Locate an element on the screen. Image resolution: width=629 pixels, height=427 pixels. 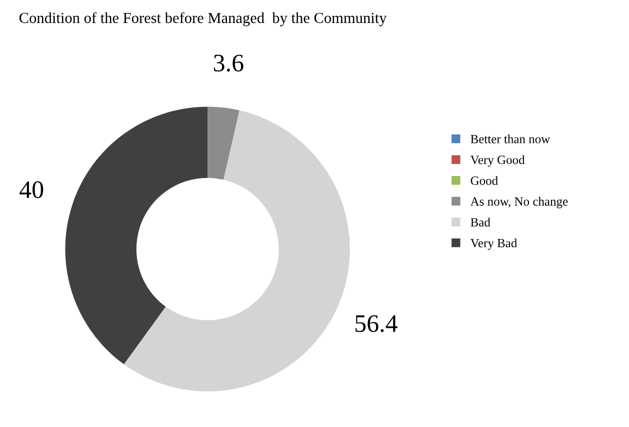
chart-title: Condition of the Forest before Managed by the Community is located at coordinates (203, 19).